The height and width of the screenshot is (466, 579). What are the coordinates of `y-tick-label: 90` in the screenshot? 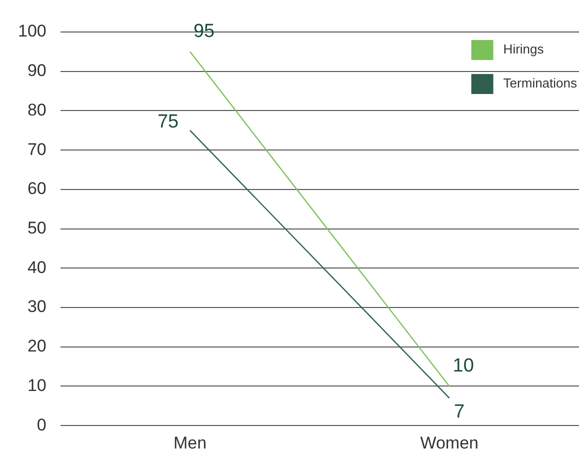 It's located at (36, 70).